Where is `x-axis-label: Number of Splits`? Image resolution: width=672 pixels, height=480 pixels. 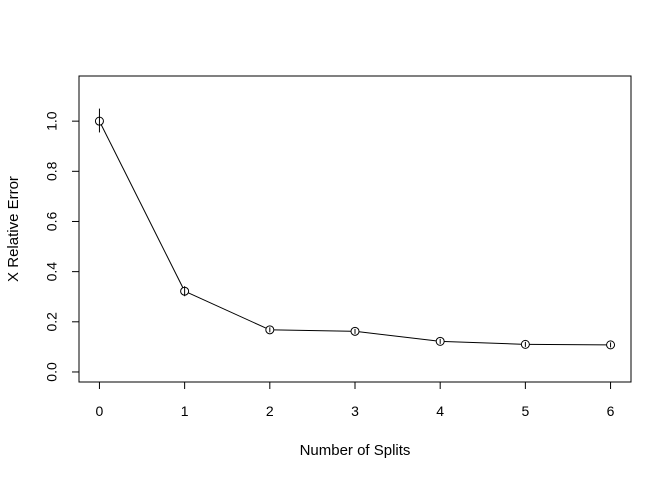
x-axis-label: Number of Splits is located at coordinates (355, 450).